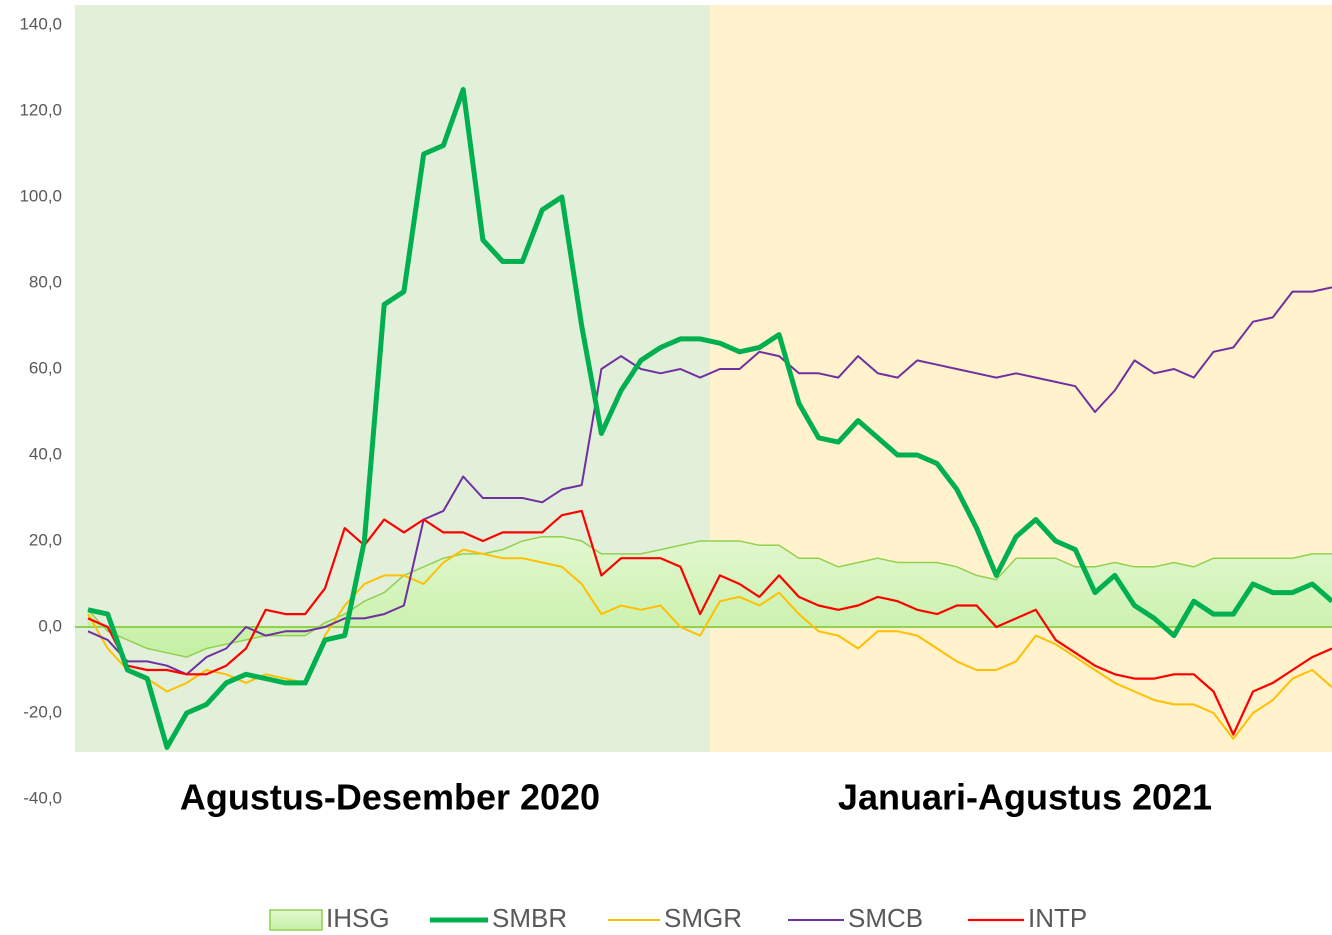 The height and width of the screenshot is (935, 1332). I want to click on legend-label: SMCB, so click(885, 918).